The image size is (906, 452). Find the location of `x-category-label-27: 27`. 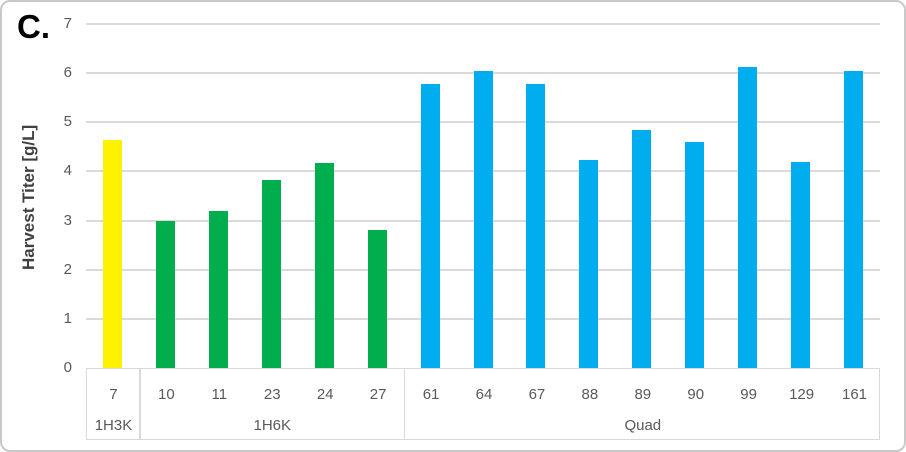

x-category-label-27: 27 is located at coordinates (378, 394).